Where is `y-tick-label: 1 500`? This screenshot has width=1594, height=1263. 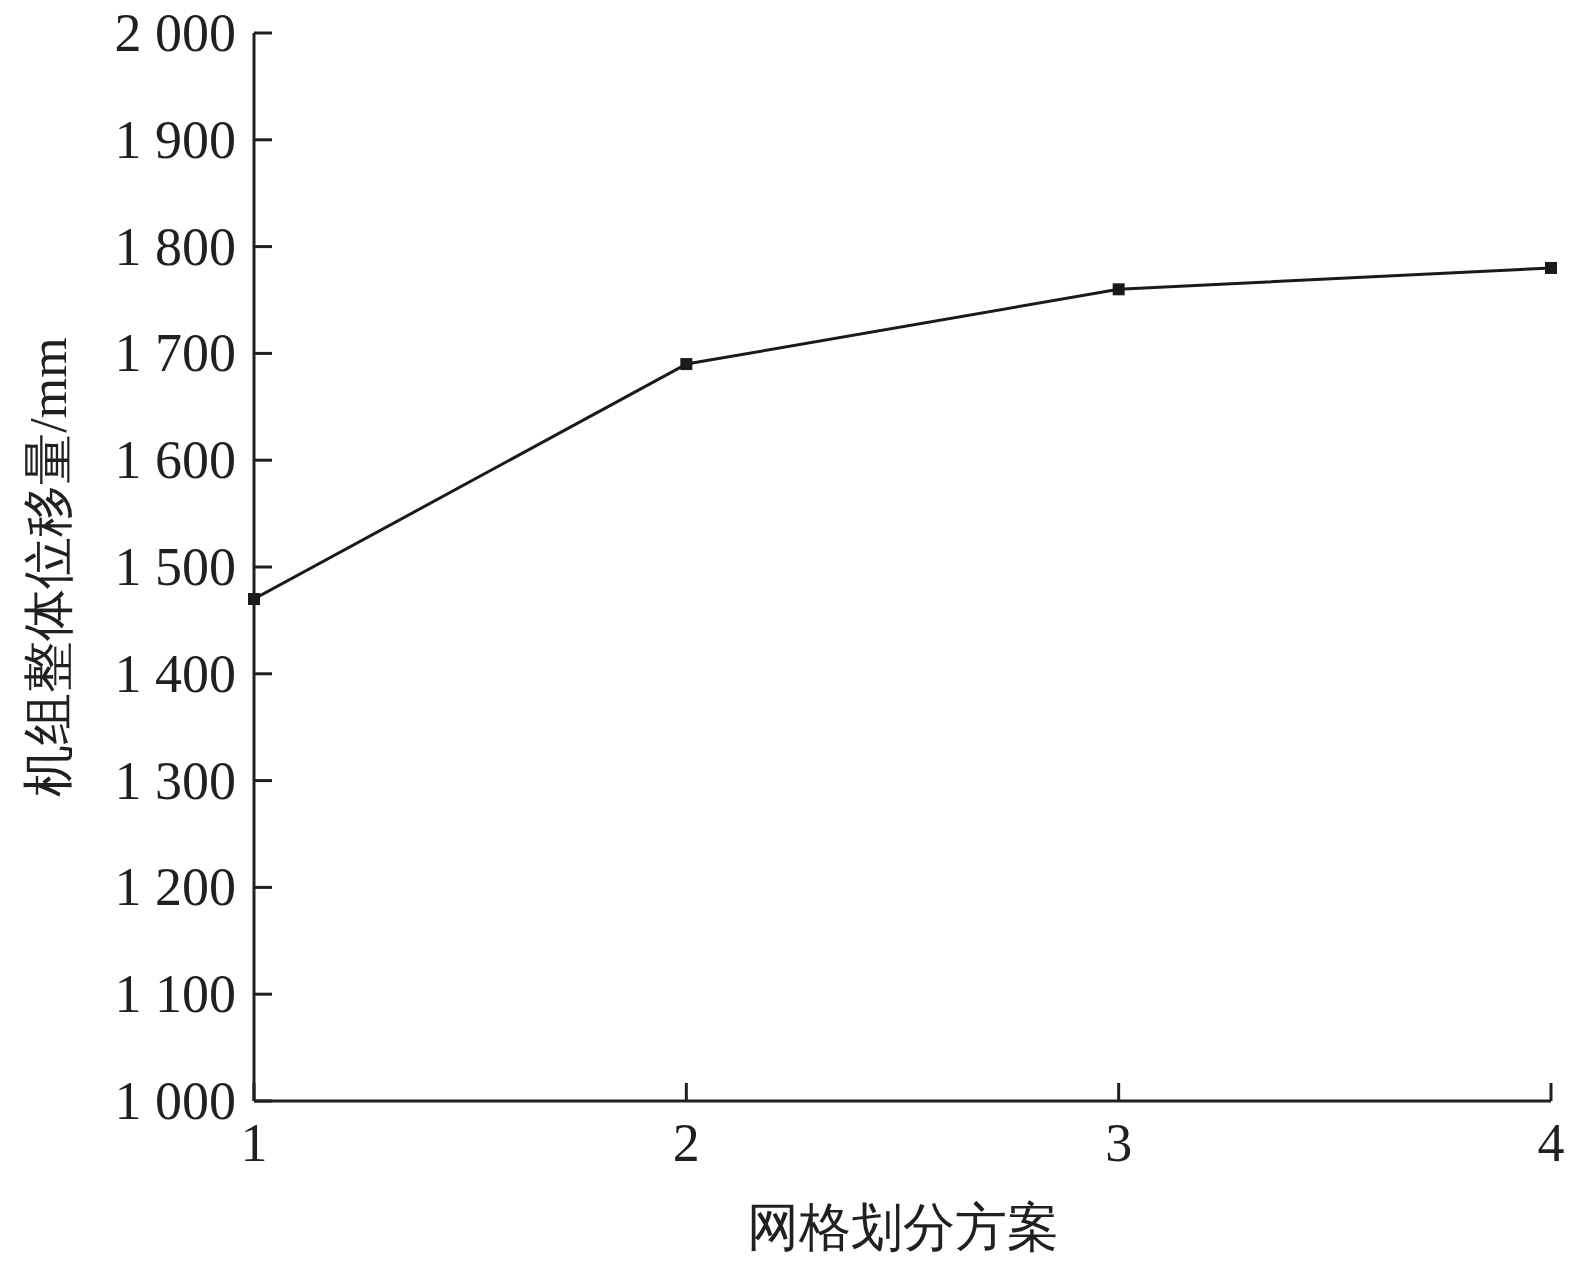 y-tick-label: 1 500 is located at coordinates (175, 567).